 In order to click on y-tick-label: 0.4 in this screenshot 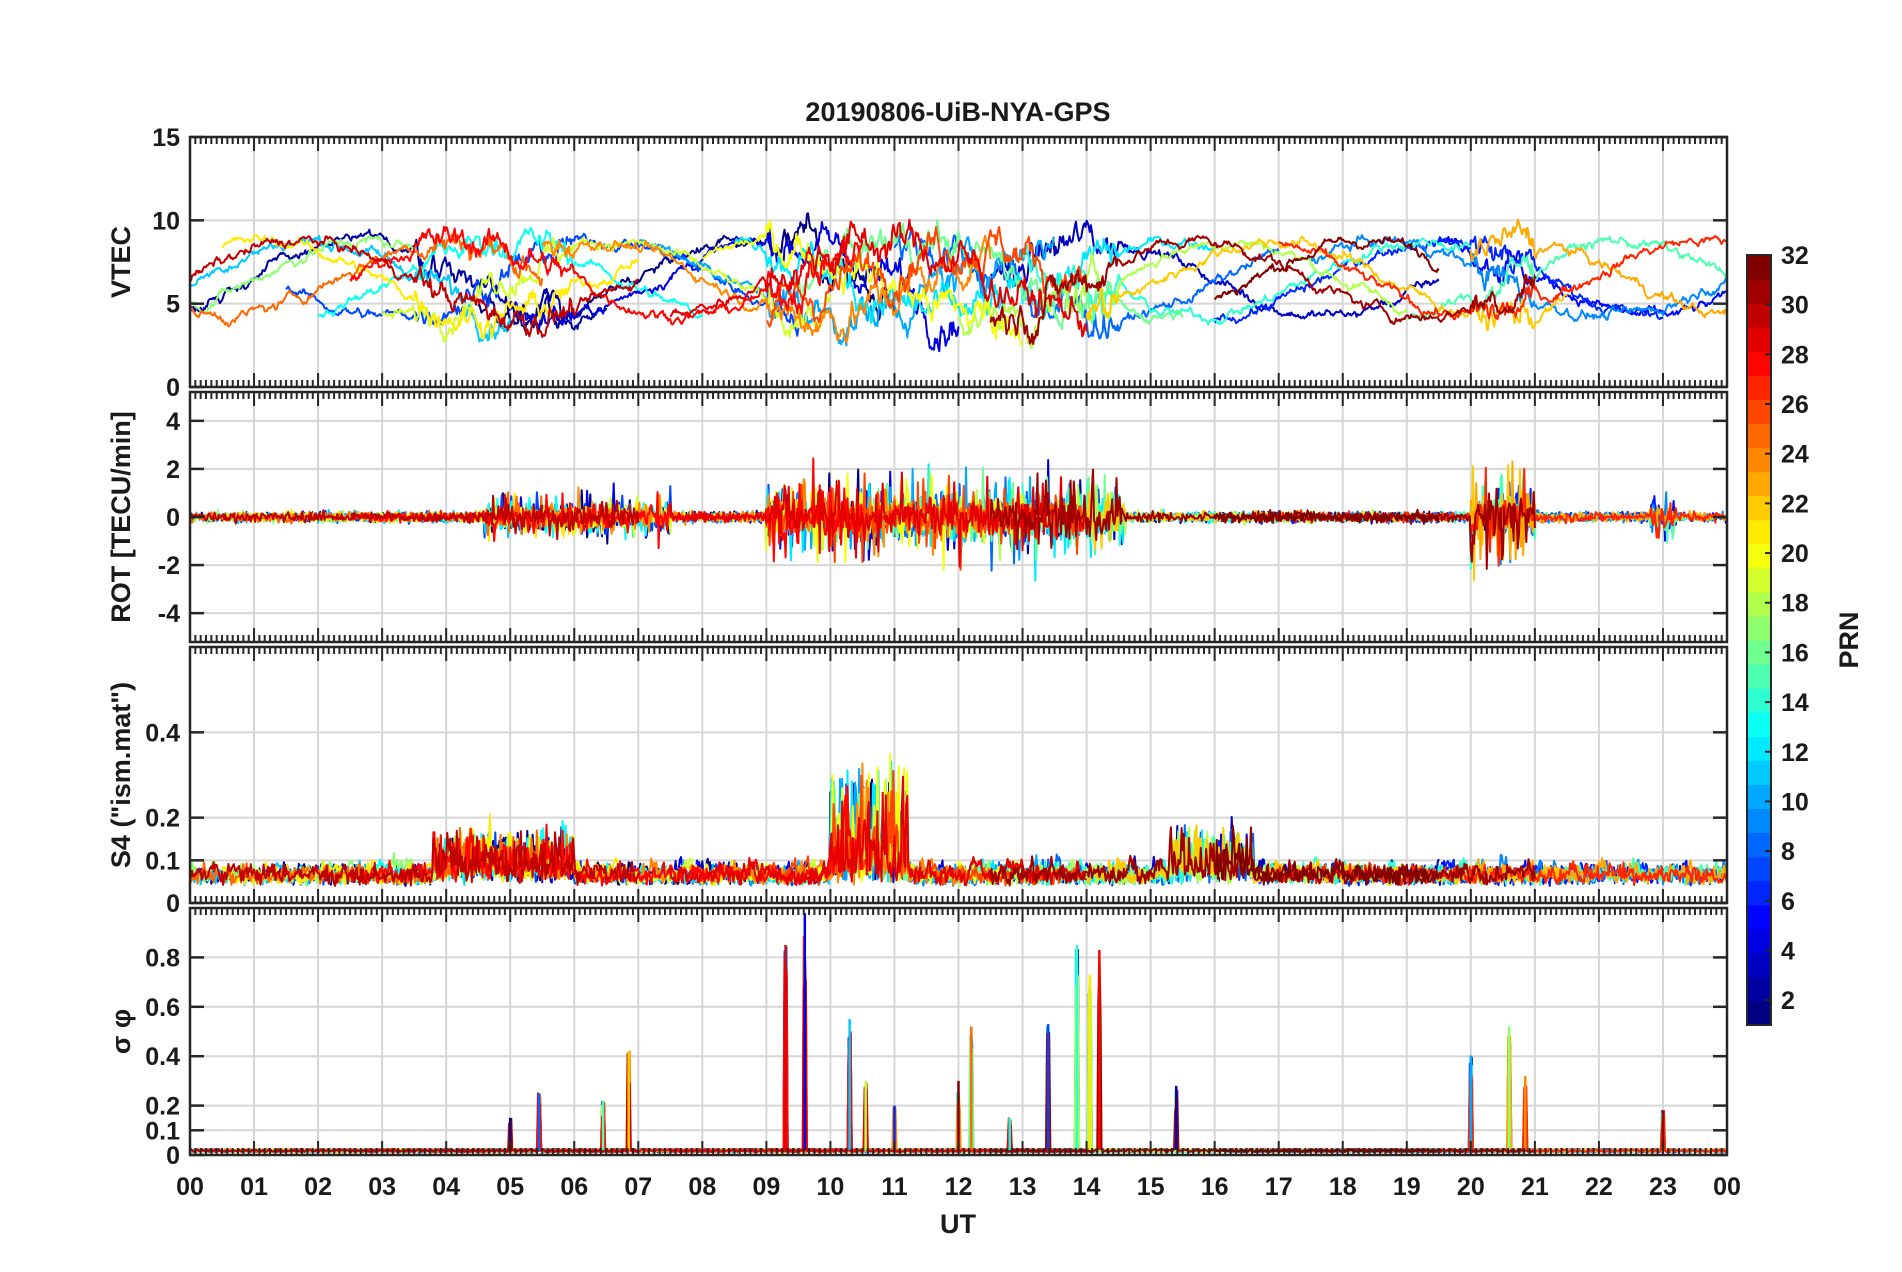, I will do `click(162, 1057)`.